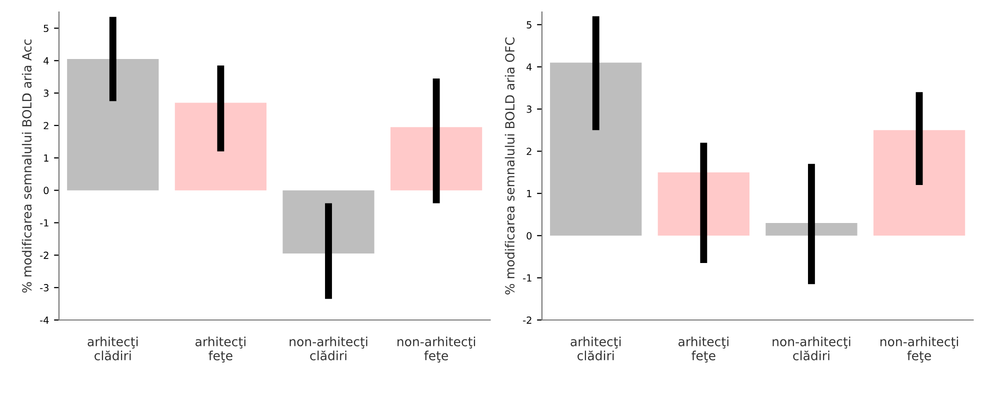  I want to click on y-tick-label: -4, so click(44, 320).